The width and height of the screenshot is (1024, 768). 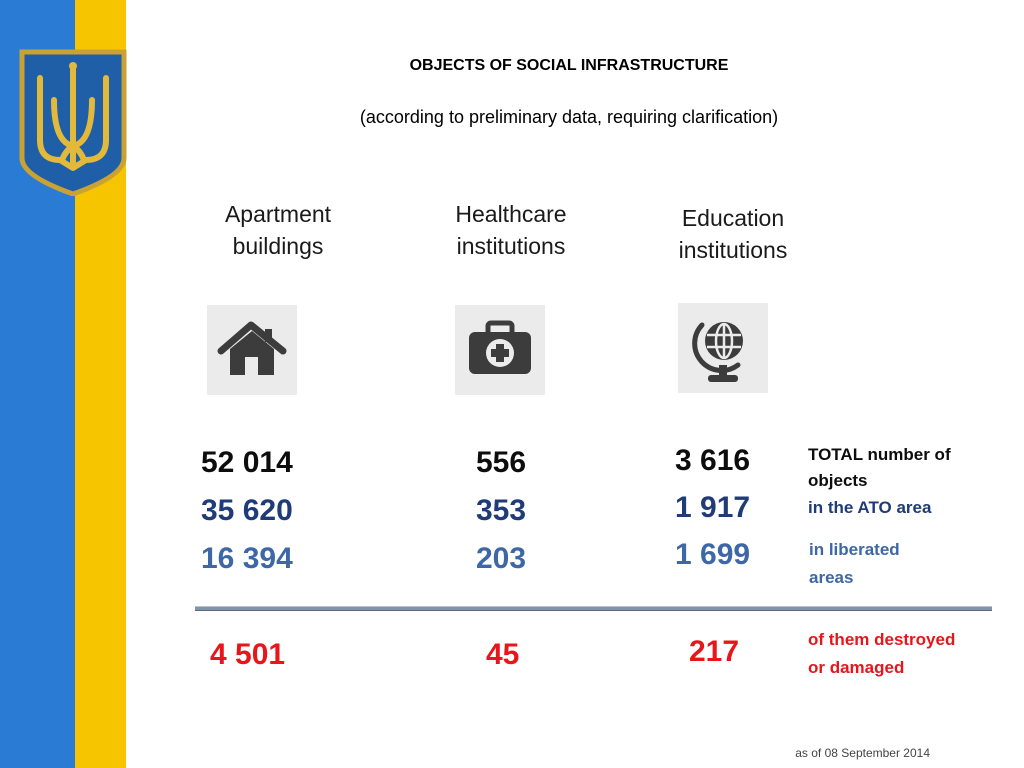 What do you see at coordinates (717, 352) in the screenshot?
I see `globe-icon` at bounding box center [717, 352].